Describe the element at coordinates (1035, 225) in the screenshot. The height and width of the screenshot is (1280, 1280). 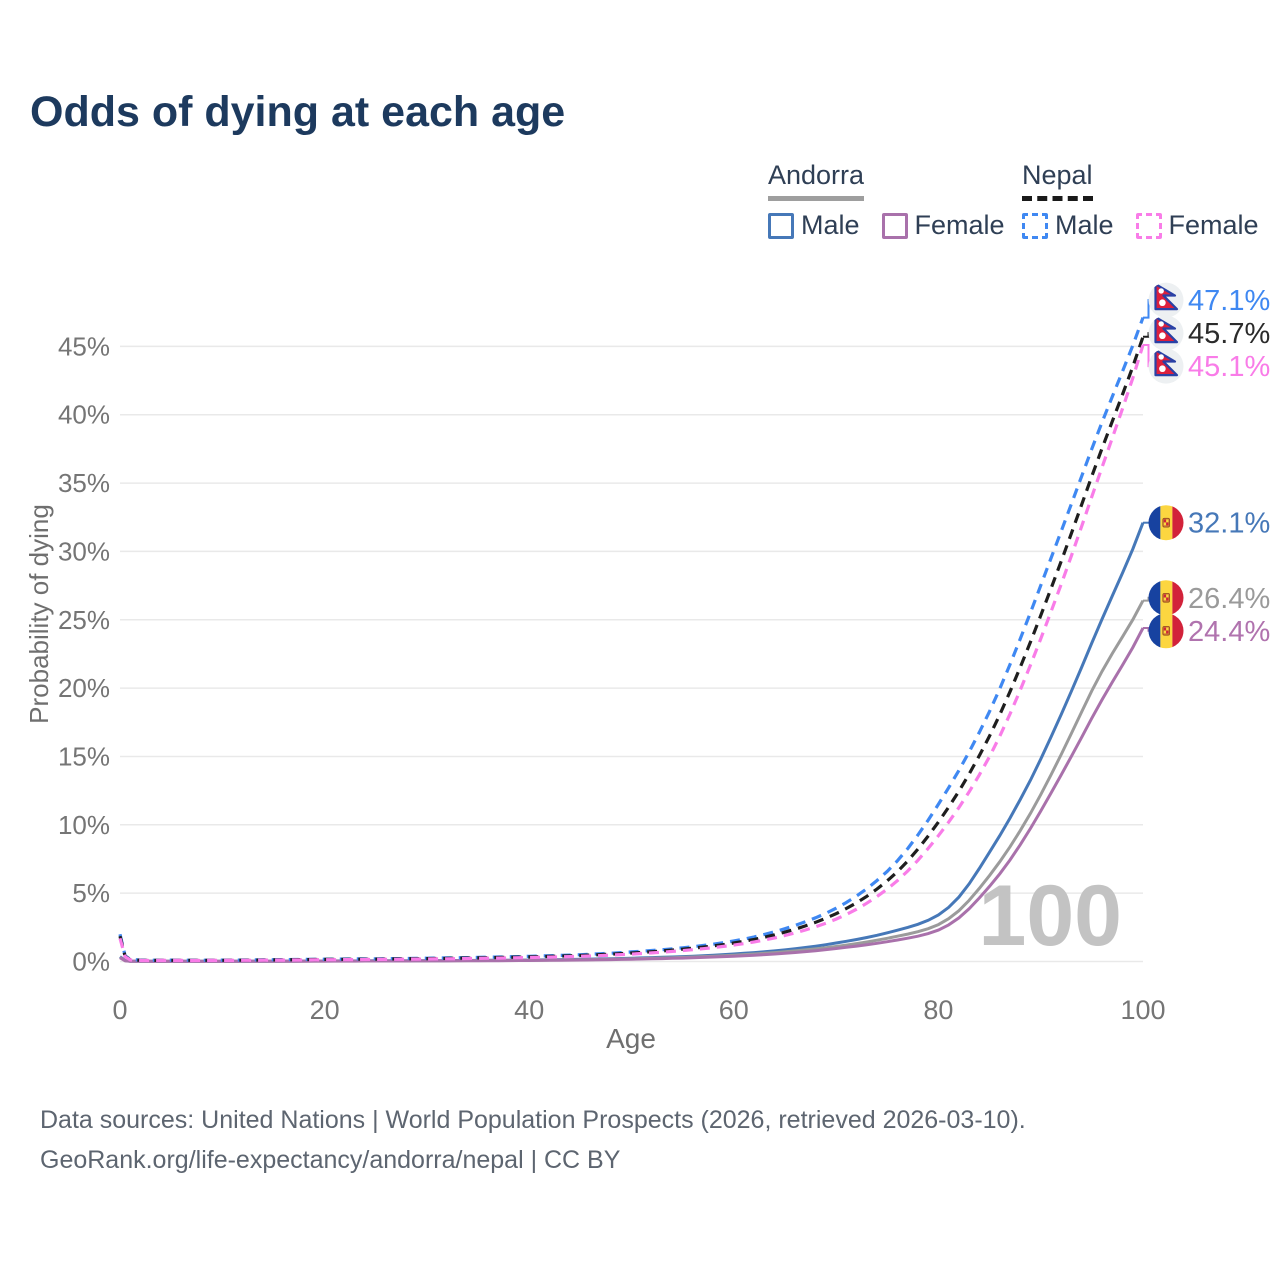
I see `nepal-male-swatch-icon` at that location.